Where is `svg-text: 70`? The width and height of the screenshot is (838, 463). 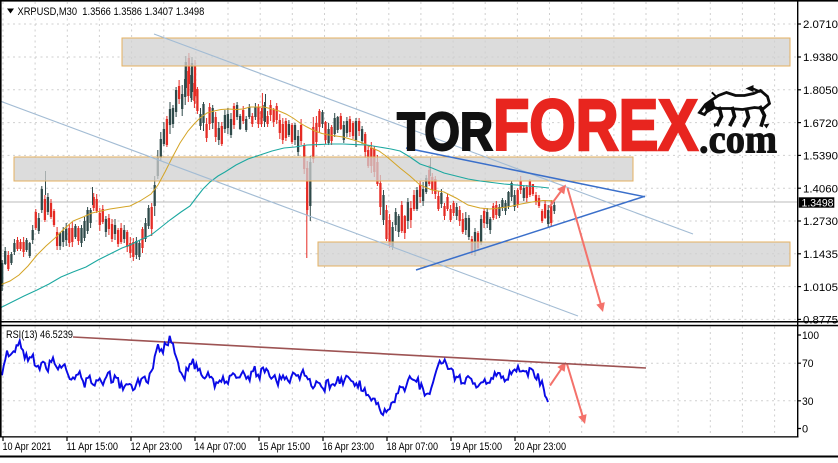 svg-text: 70 is located at coordinates (808, 364).